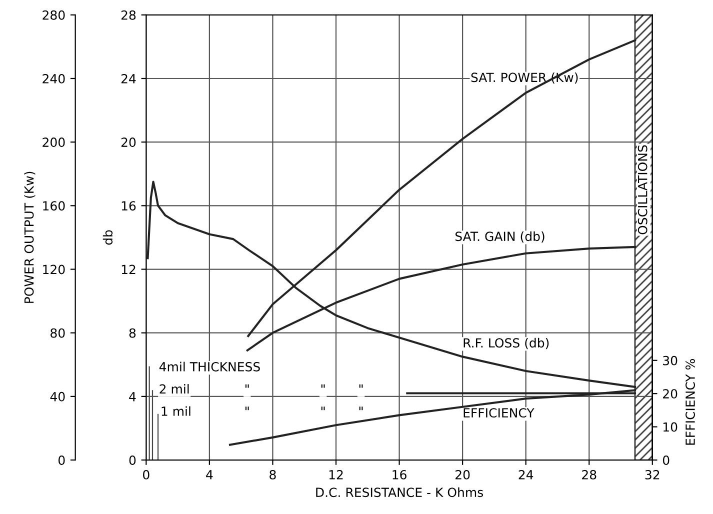 The height and width of the screenshot is (514, 713). Describe the element at coordinates (643, 189) in the screenshot. I see `band-label: OSCILLATIONS` at that location.